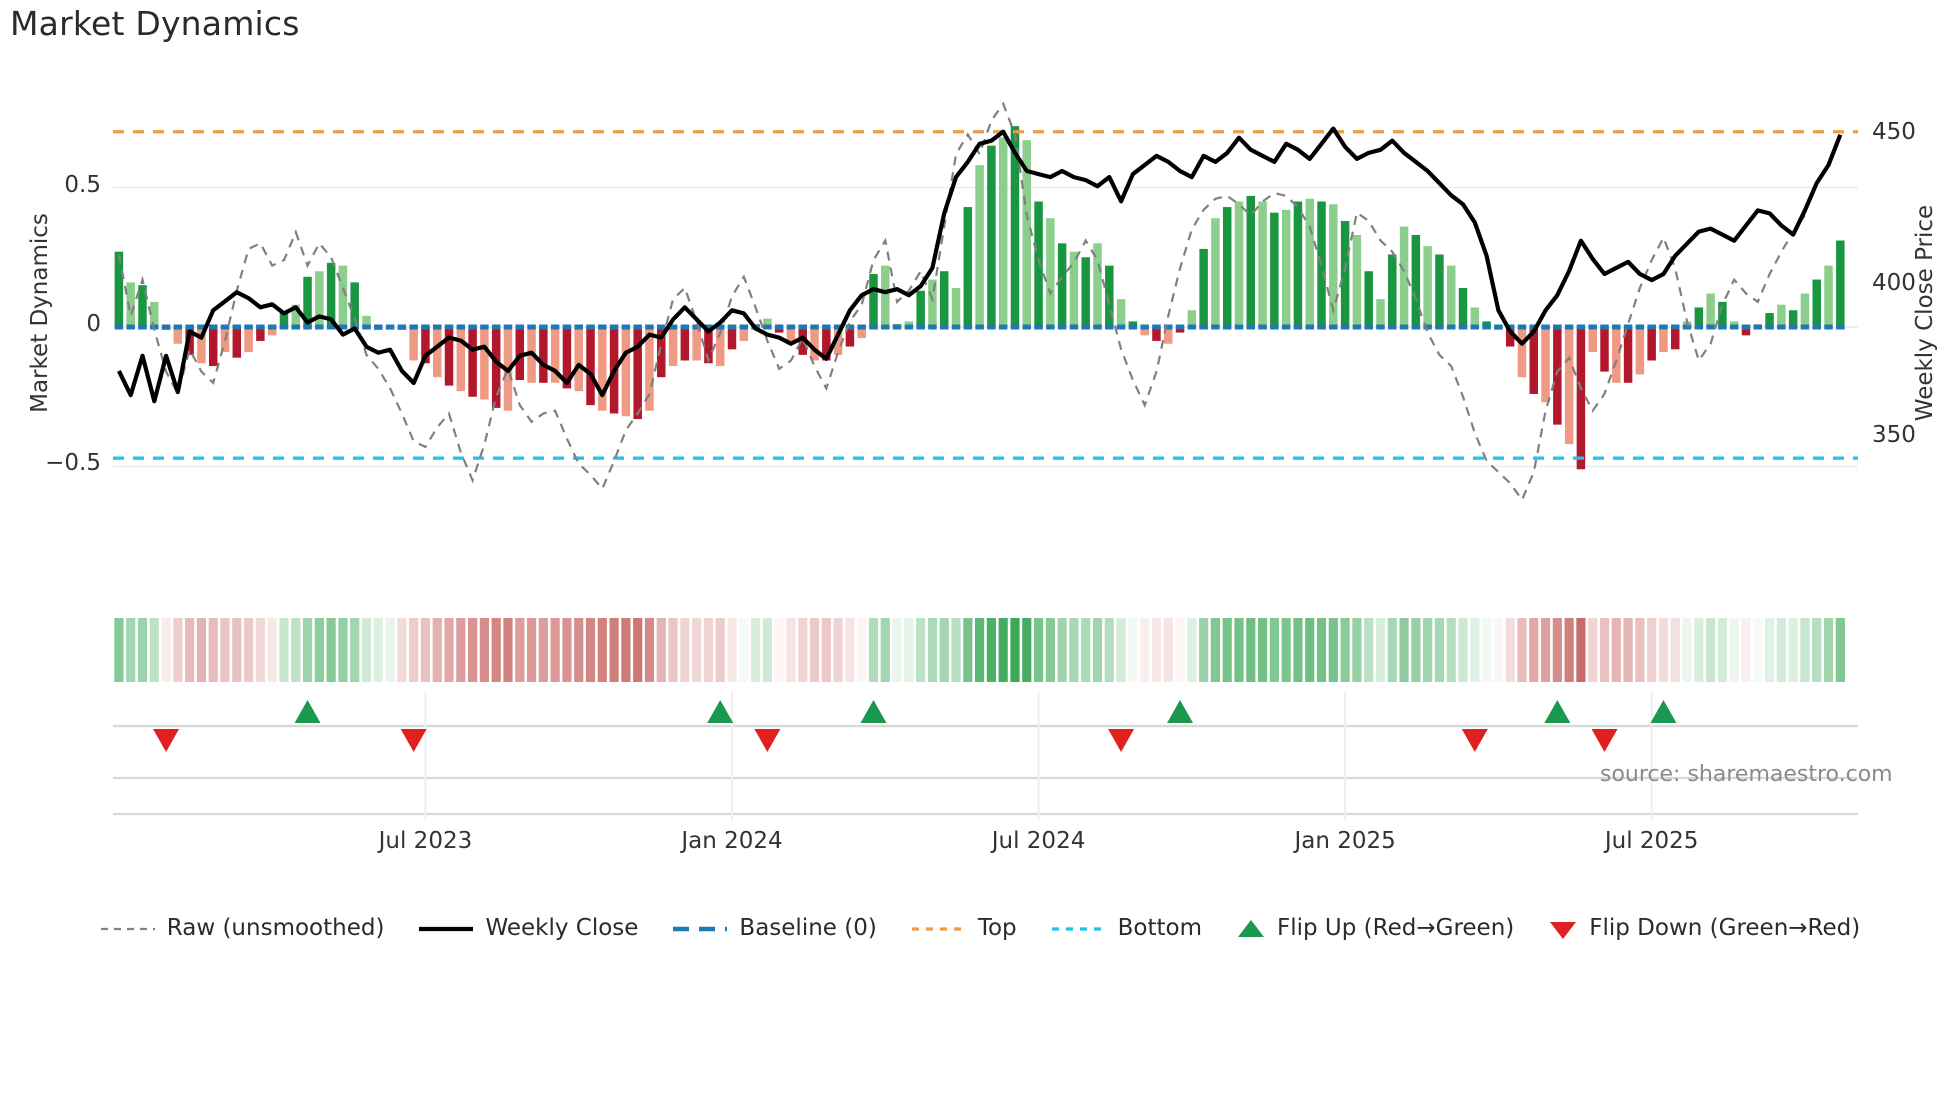 Image resolution: width=1960 pixels, height=1102 pixels. What do you see at coordinates (82, 184) in the screenshot?
I see `y-axis-tick-left: 0.5` at bounding box center [82, 184].